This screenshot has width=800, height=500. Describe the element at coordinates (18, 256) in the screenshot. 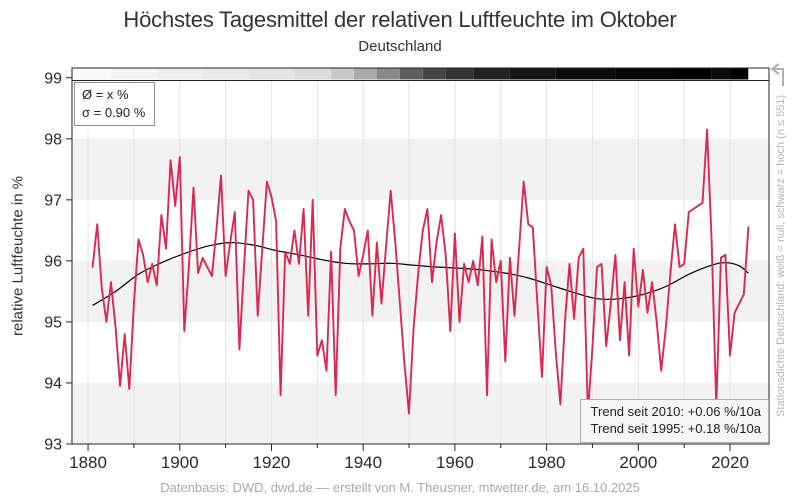

I see `y-axis-title: relative Luftfeuchte in %` at that location.